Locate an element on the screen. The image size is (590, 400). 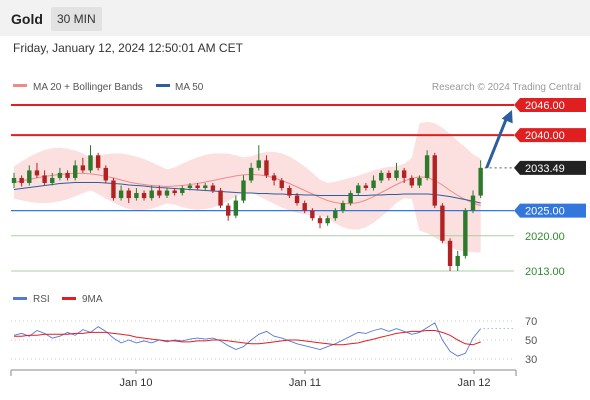
timeframe-badge: 30 MIN is located at coordinates (76, 19).